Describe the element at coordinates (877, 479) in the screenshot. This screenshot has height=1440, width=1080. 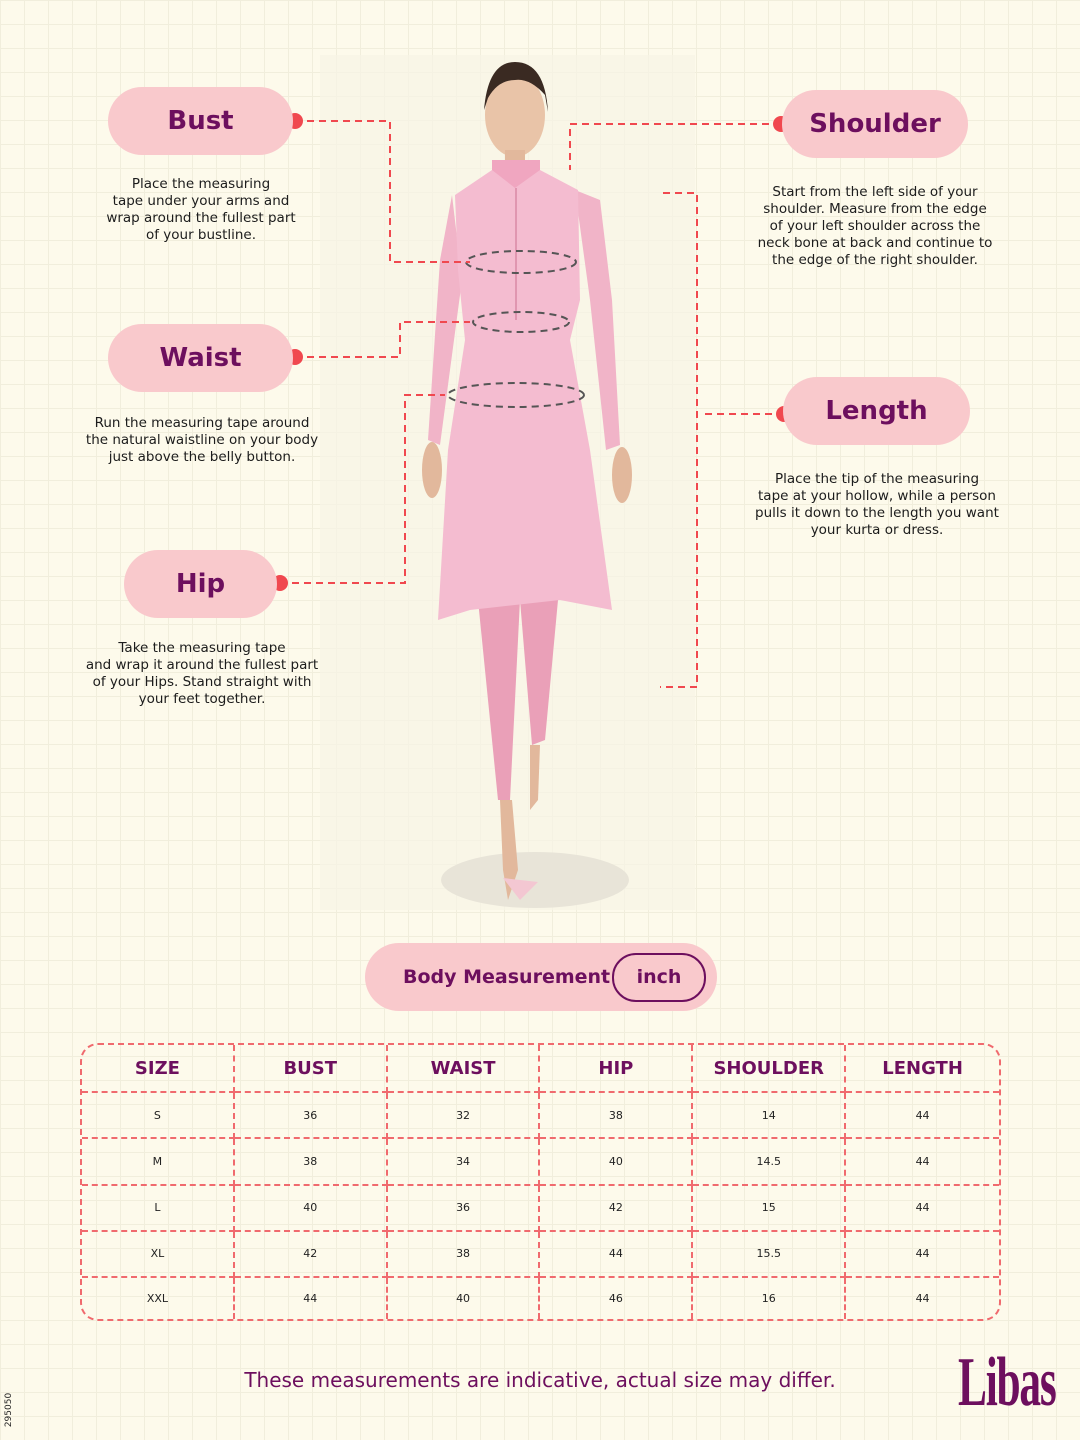
I see `text-line: Place the tip of the measuring` at that location.